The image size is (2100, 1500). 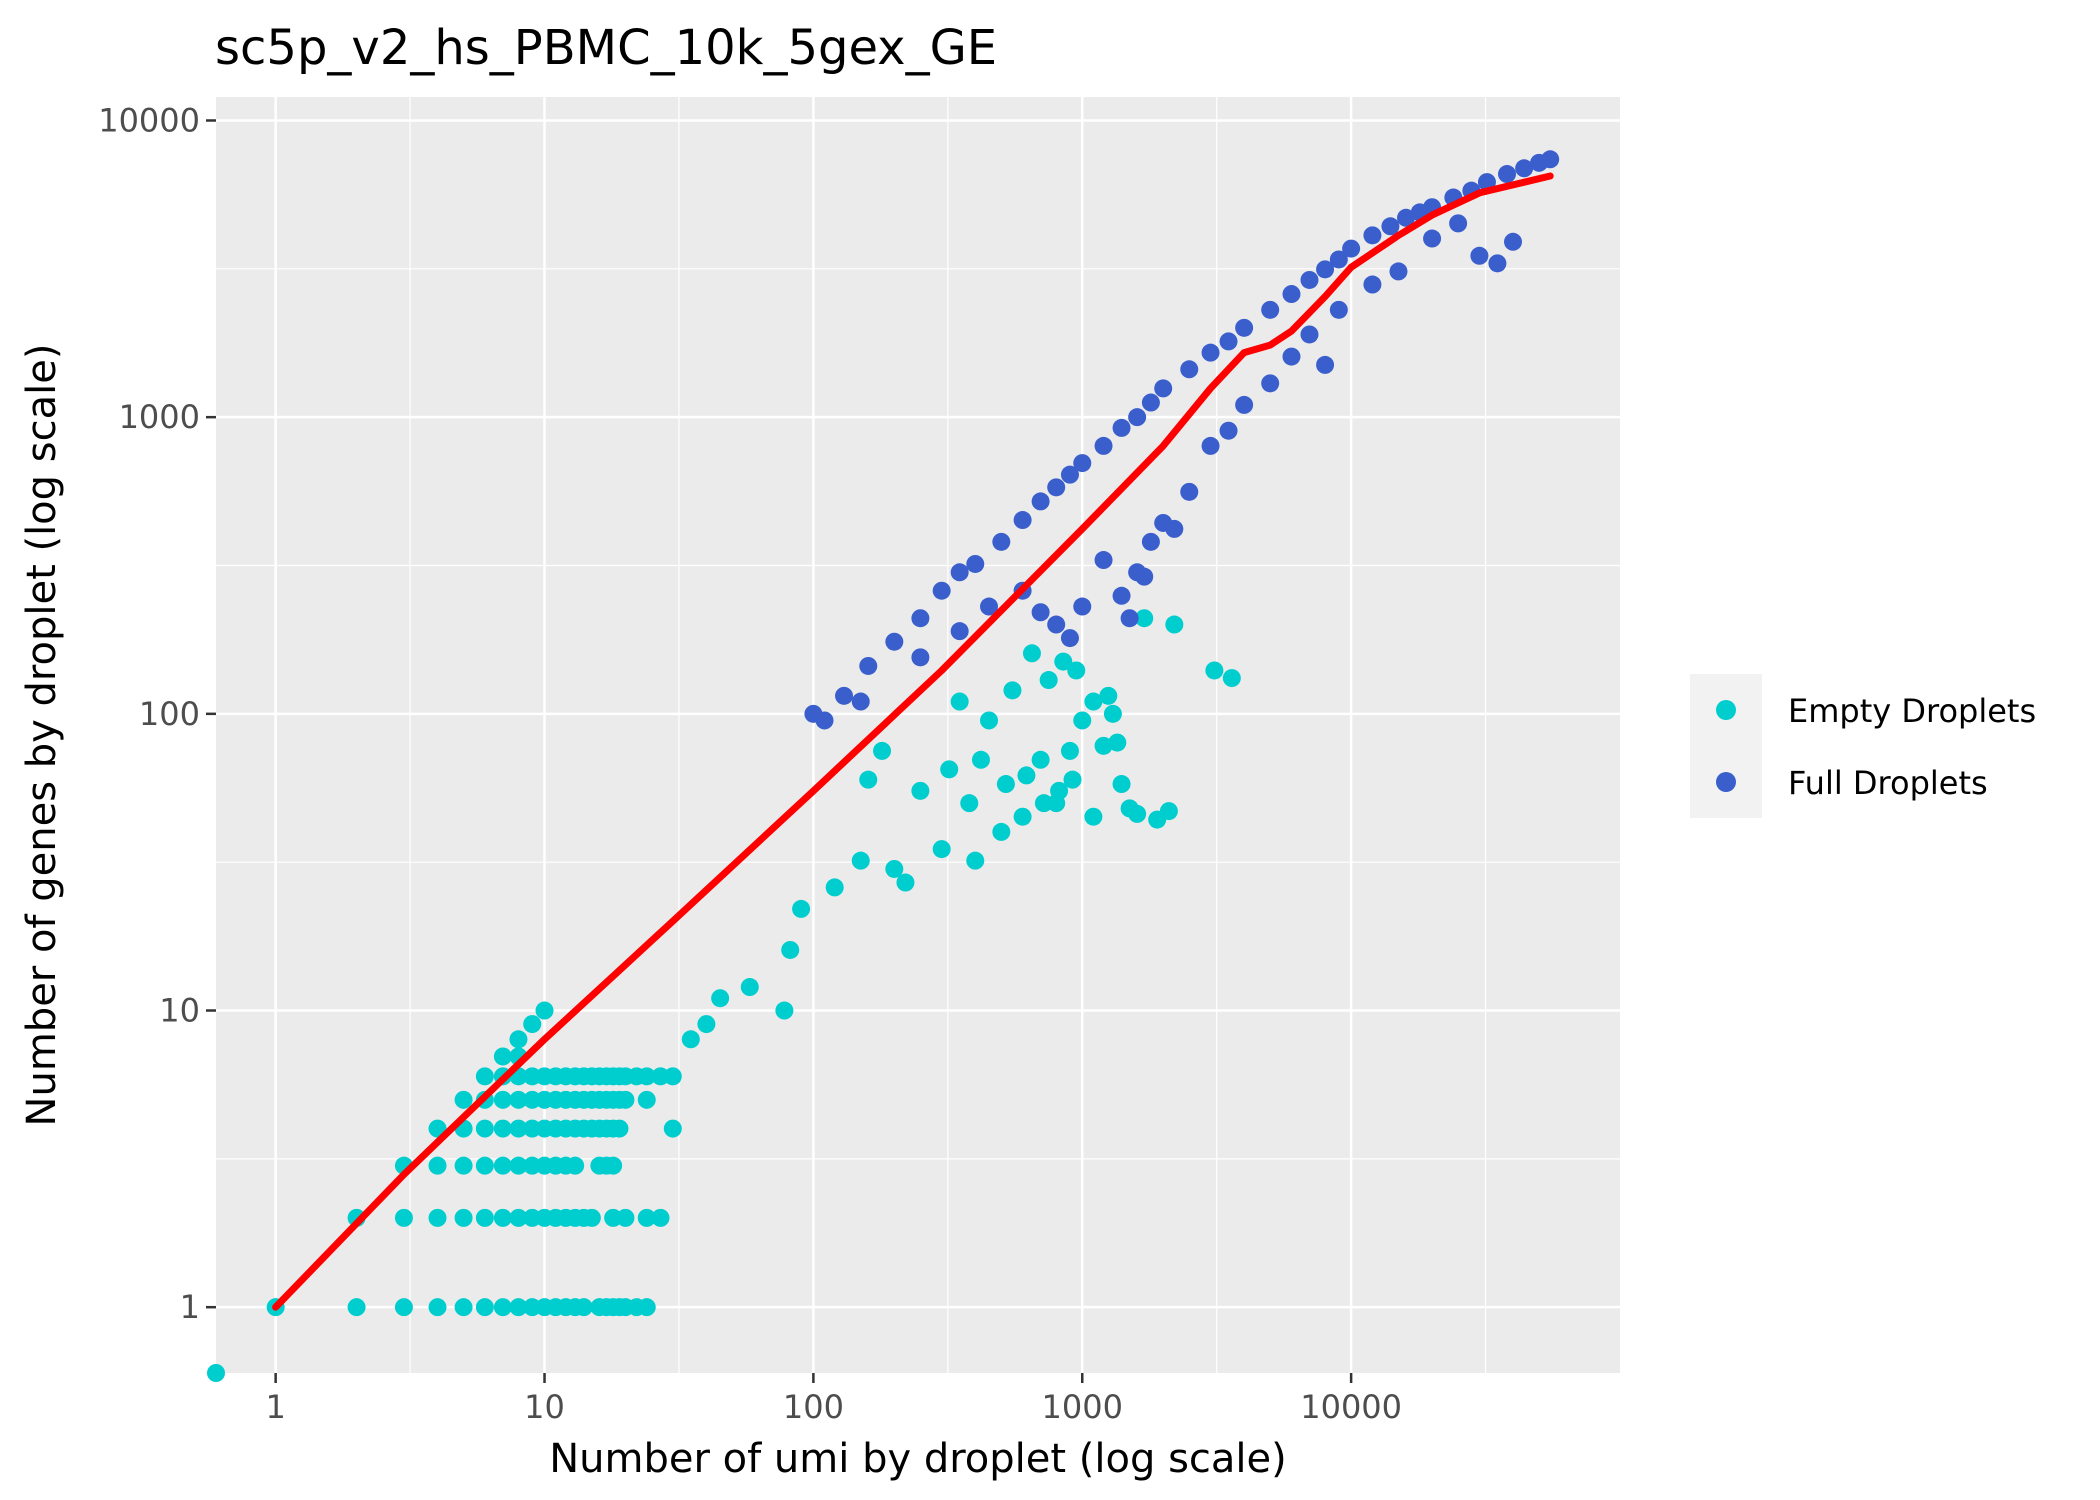 I want to click on y-tick-label: 1000, so click(x=159, y=417).